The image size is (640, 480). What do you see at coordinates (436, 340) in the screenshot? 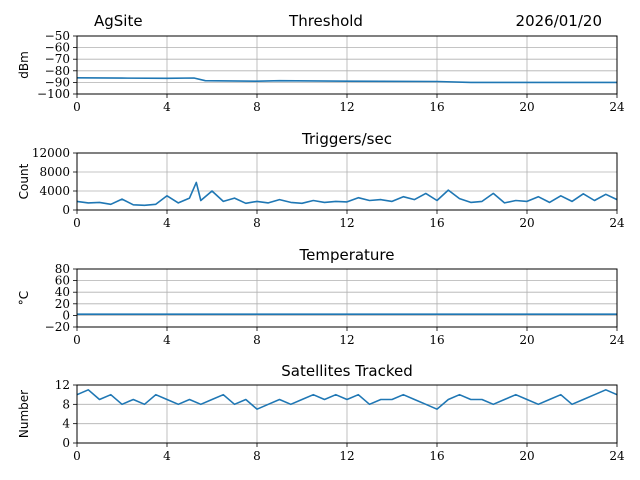
I see `temperature-x-tick-label: 16` at bounding box center [436, 340].